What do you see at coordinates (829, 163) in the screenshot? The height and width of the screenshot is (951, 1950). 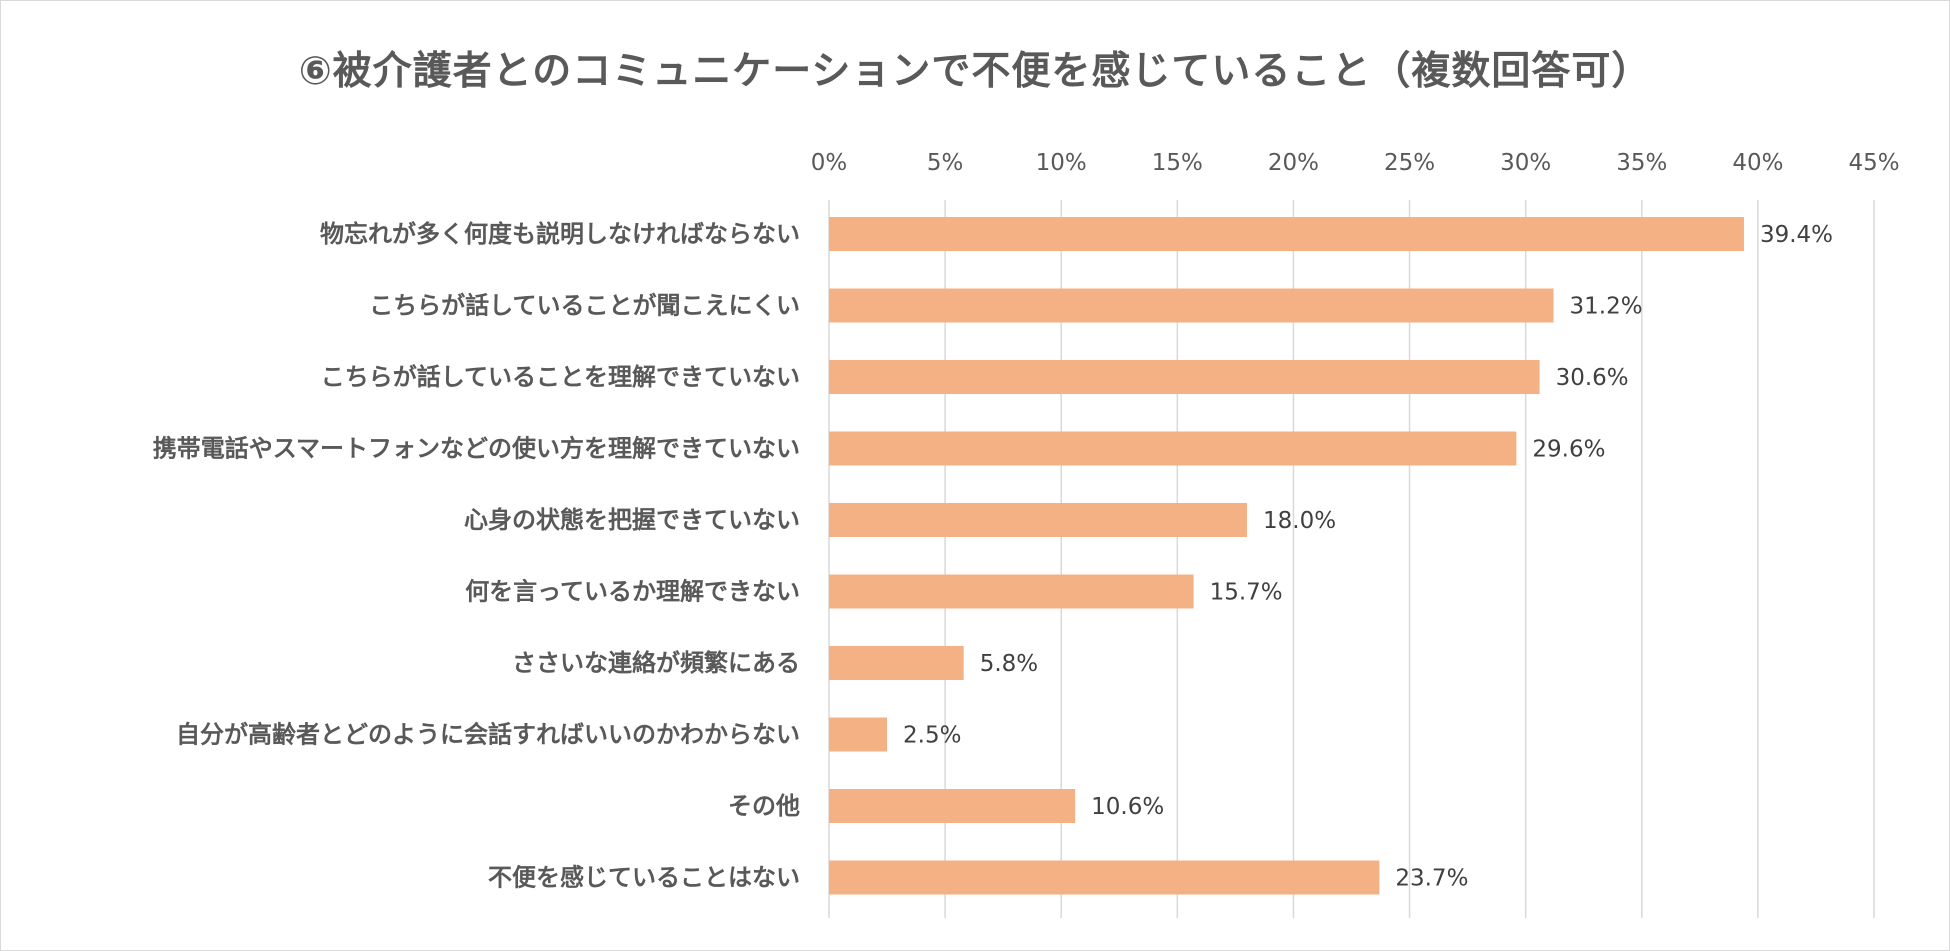 I see `x-tick-label: 0%` at bounding box center [829, 163].